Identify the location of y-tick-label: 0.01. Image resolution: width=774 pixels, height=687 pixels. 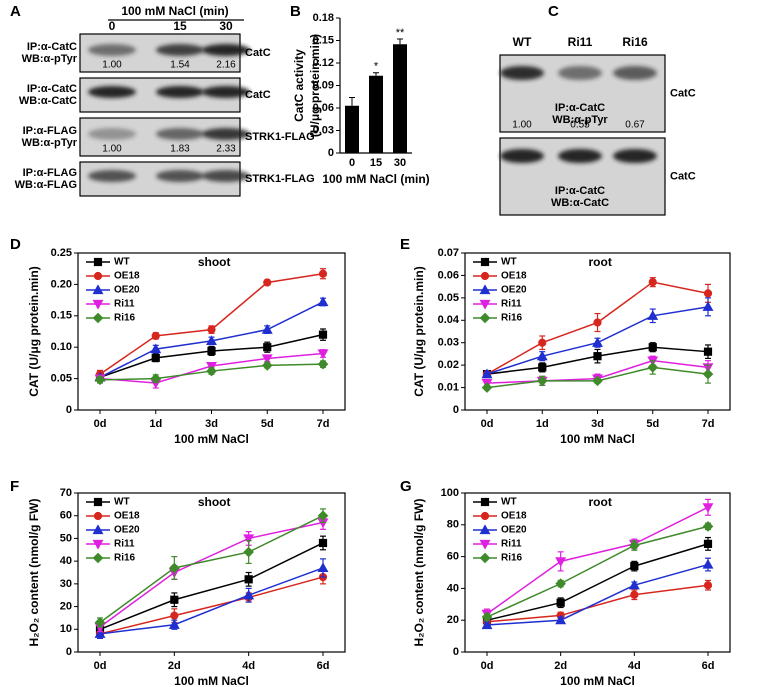
(448, 387).